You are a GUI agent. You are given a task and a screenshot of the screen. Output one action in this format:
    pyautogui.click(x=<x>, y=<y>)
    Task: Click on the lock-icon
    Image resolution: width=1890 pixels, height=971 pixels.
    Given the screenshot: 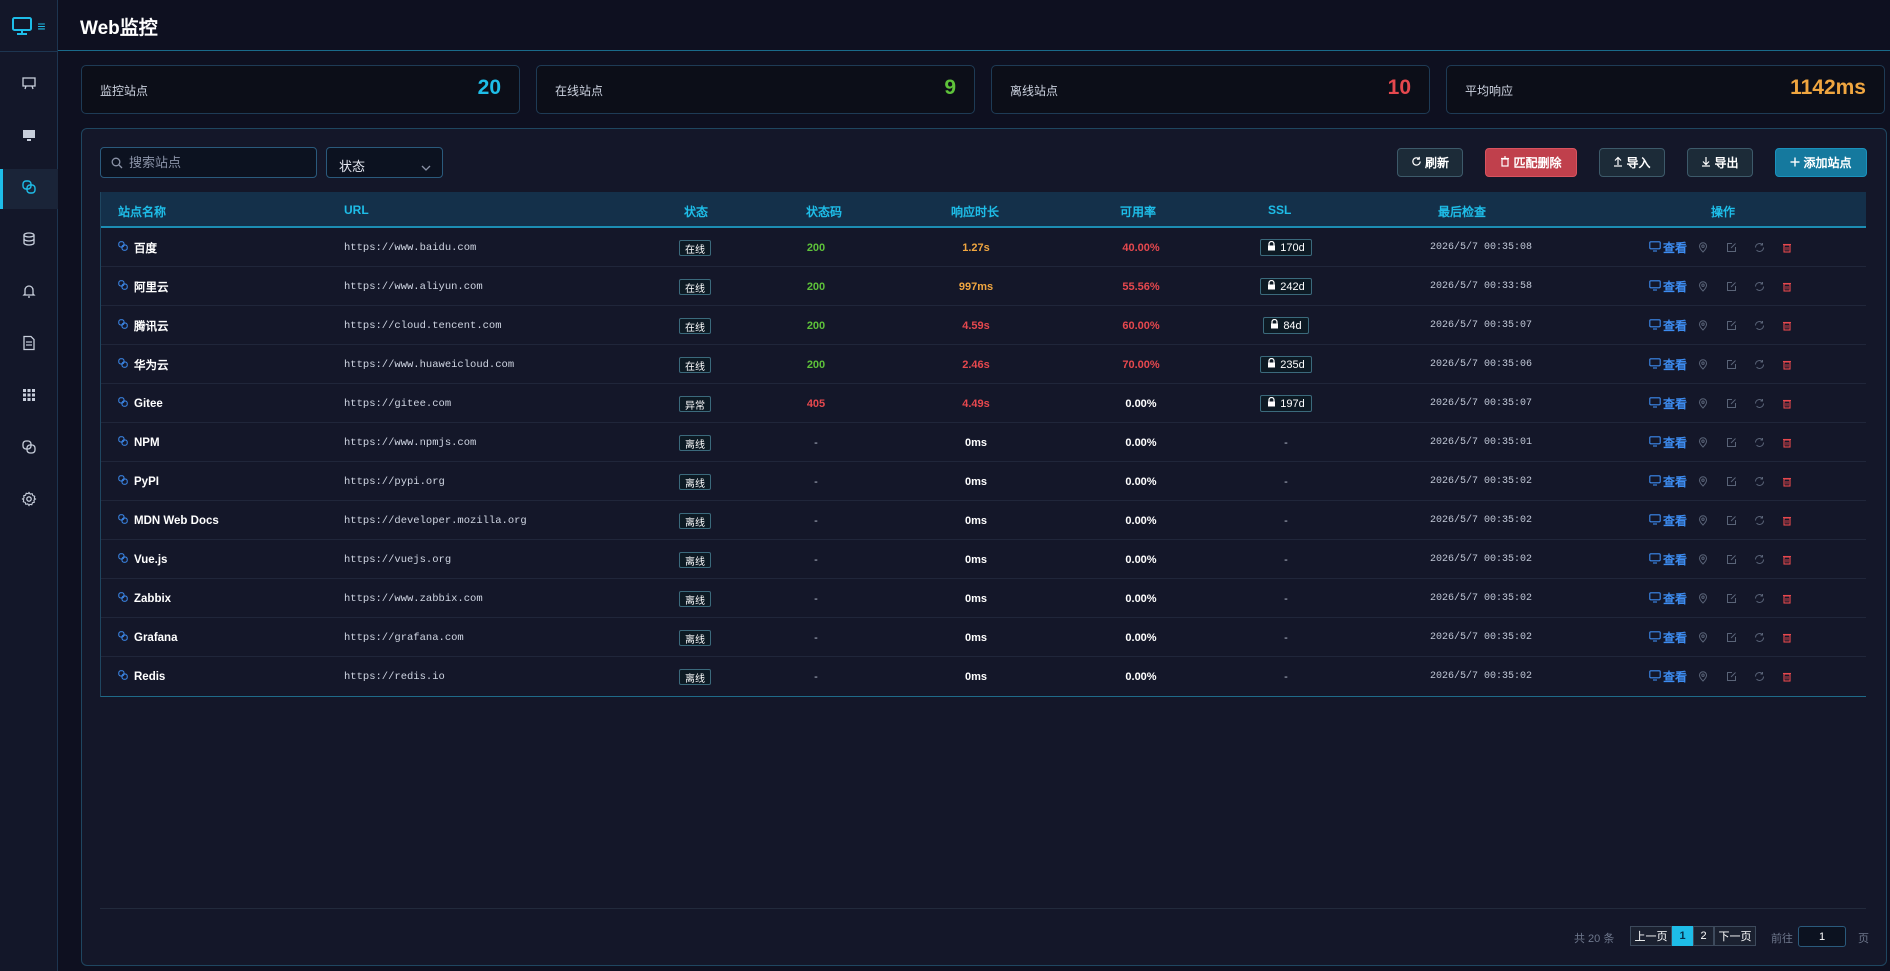 What is the action you would take?
    pyautogui.click(x=1274, y=325)
    